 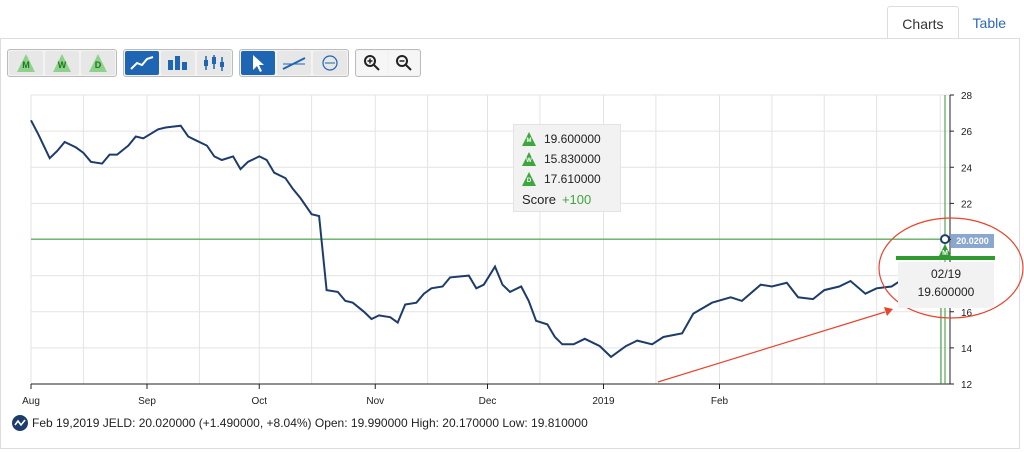 I want to click on annotation-arrowhead, so click(x=888, y=311).